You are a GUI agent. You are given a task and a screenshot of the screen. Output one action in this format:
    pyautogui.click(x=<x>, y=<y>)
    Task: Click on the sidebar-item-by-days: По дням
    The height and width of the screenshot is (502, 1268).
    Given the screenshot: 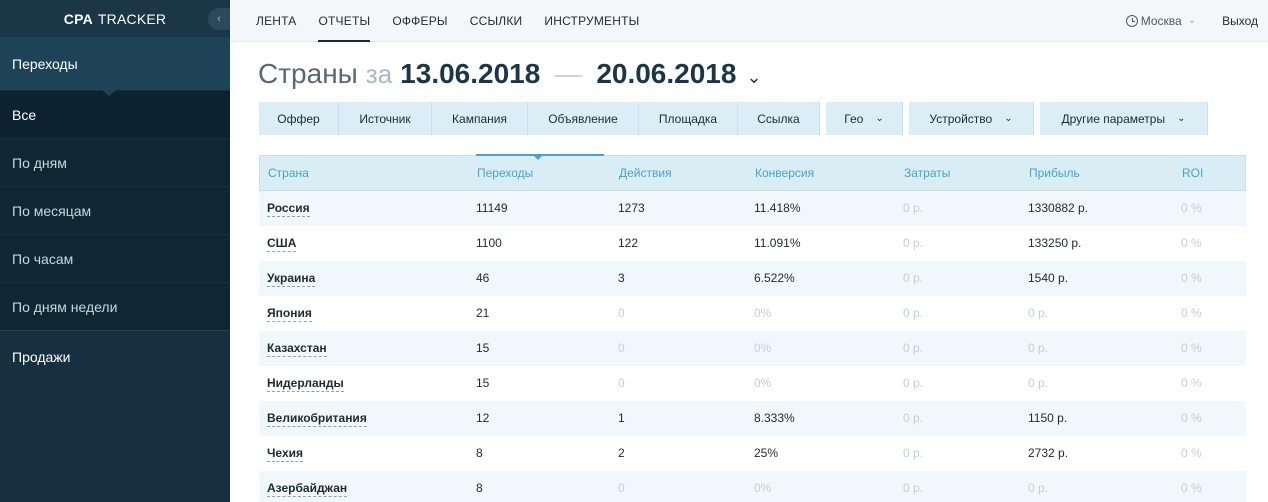 What is the action you would take?
    pyautogui.click(x=115, y=162)
    